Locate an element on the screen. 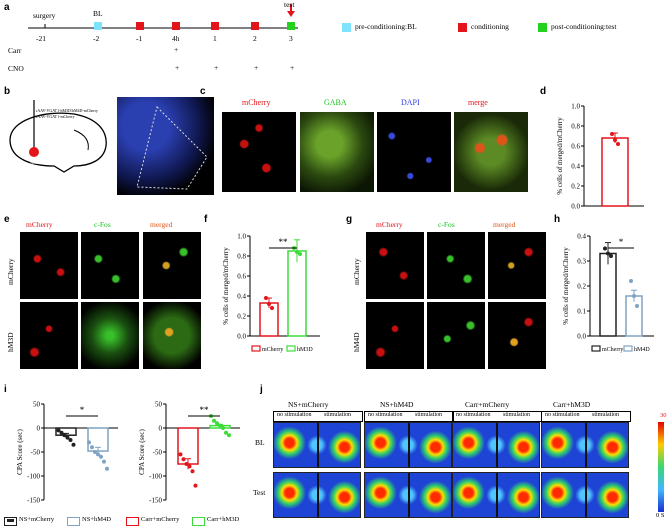 This screenshot has width=669, height=529. brain-section-image is located at coordinates (165, 146).